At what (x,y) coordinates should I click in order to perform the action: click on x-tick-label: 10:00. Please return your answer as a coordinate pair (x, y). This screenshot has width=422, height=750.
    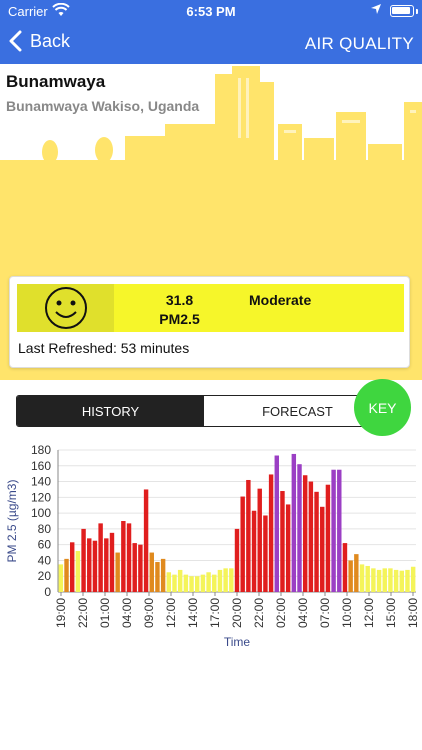
    Looking at the image, I should click on (347, 613).